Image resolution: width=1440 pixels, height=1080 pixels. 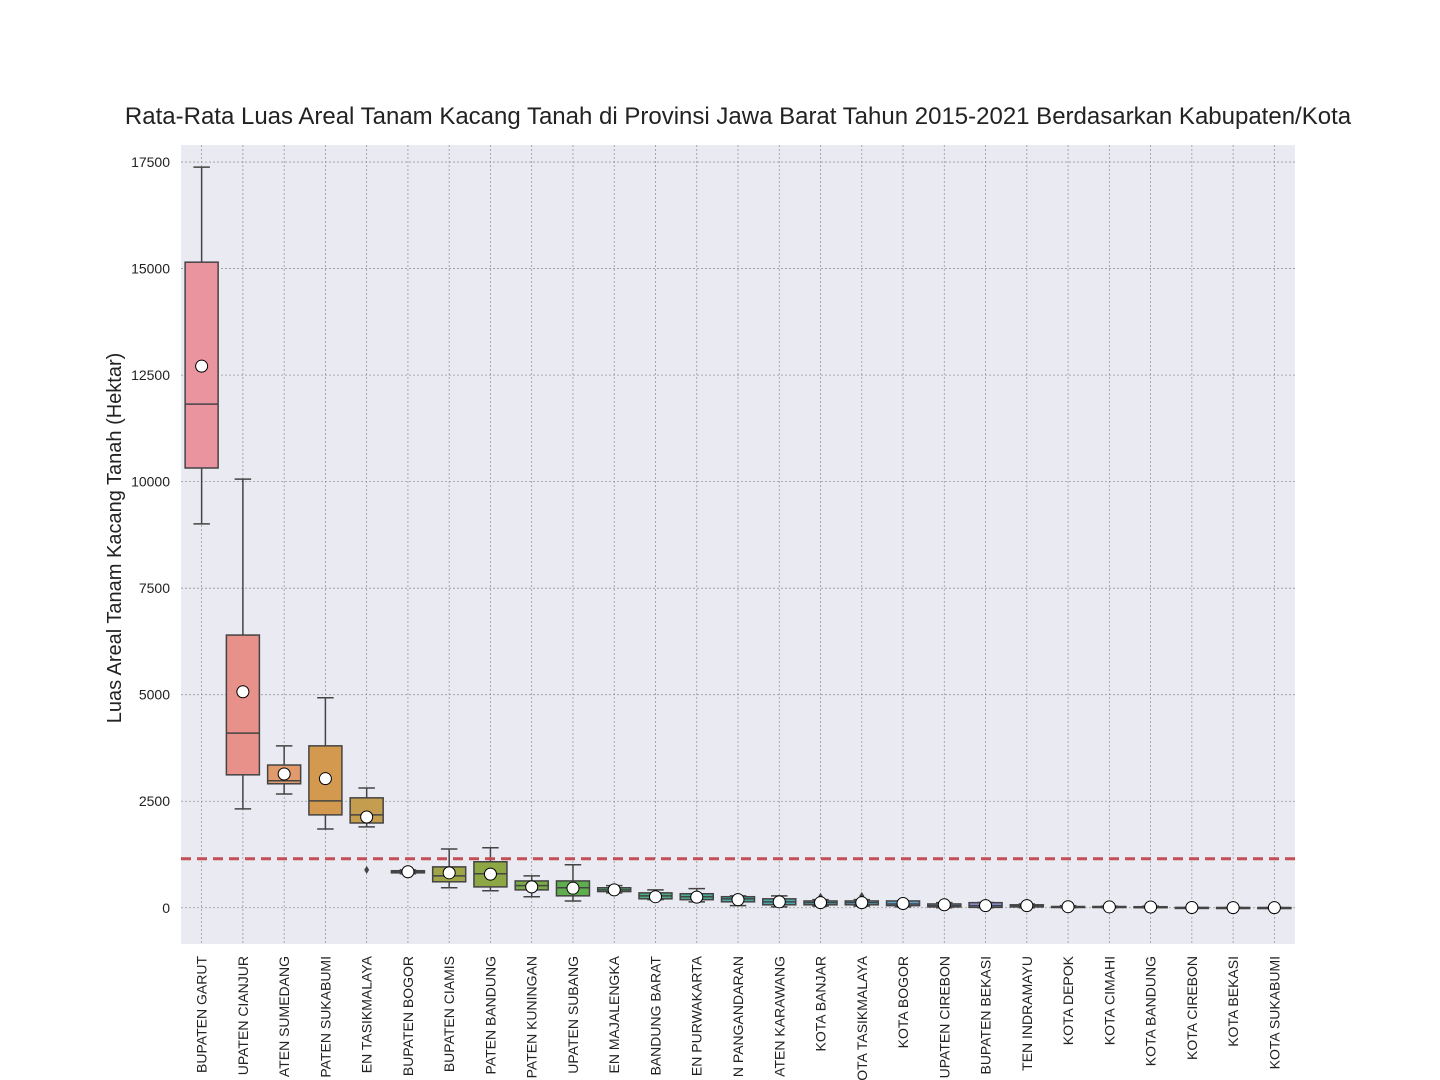 I want to click on x-tick-label: UPATEN SUBANG, so click(x=573, y=1015).